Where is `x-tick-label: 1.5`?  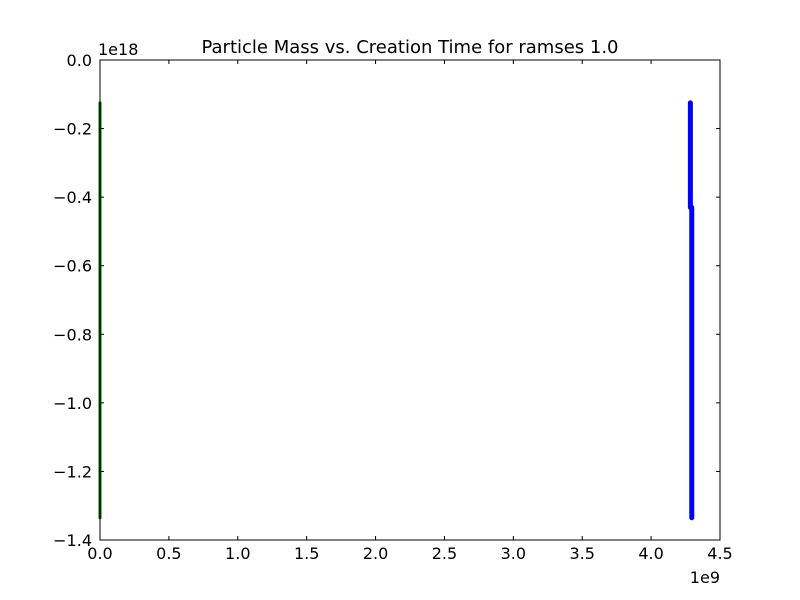 x-tick-label: 1.5 is located at coordinates (306, 553).